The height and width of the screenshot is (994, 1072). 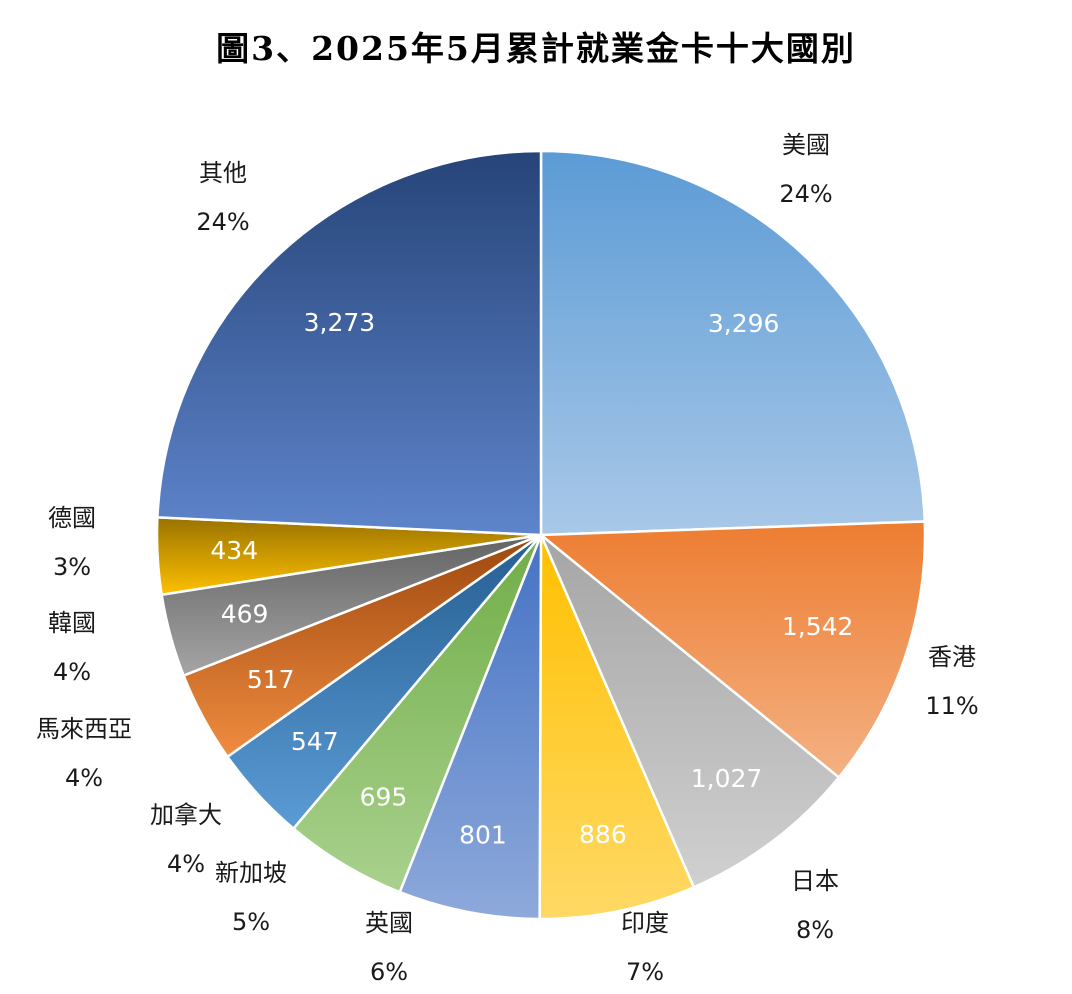 I want to click on slice-category-label: 香港, so click(x=952, y=657).